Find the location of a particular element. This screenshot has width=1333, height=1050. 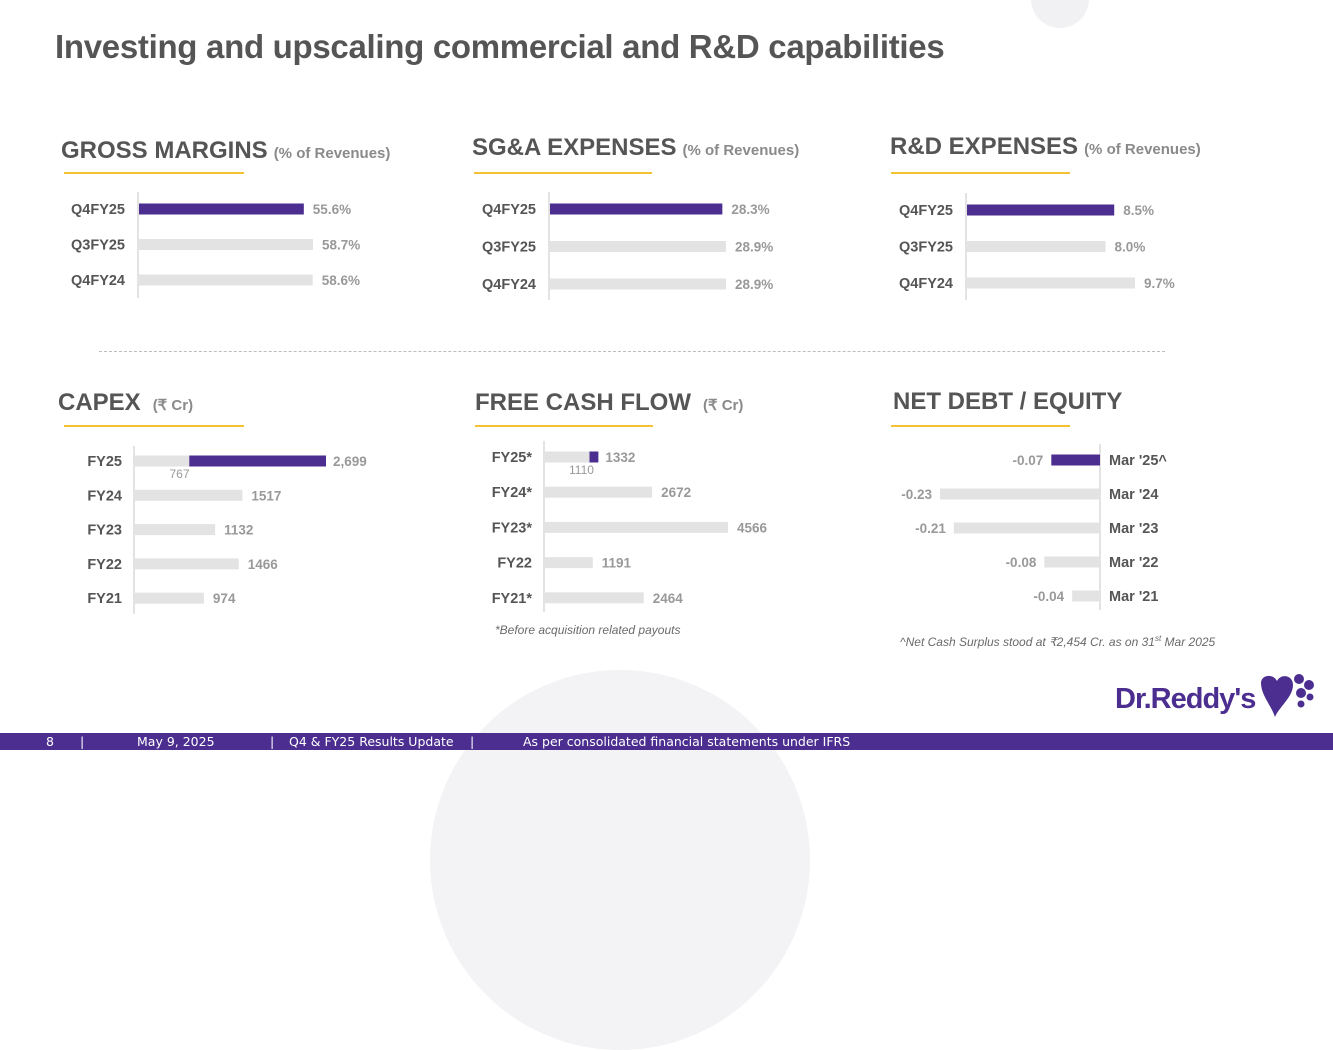

rnd-category-label: Q4FY24 is located at coordinates (926, 284).